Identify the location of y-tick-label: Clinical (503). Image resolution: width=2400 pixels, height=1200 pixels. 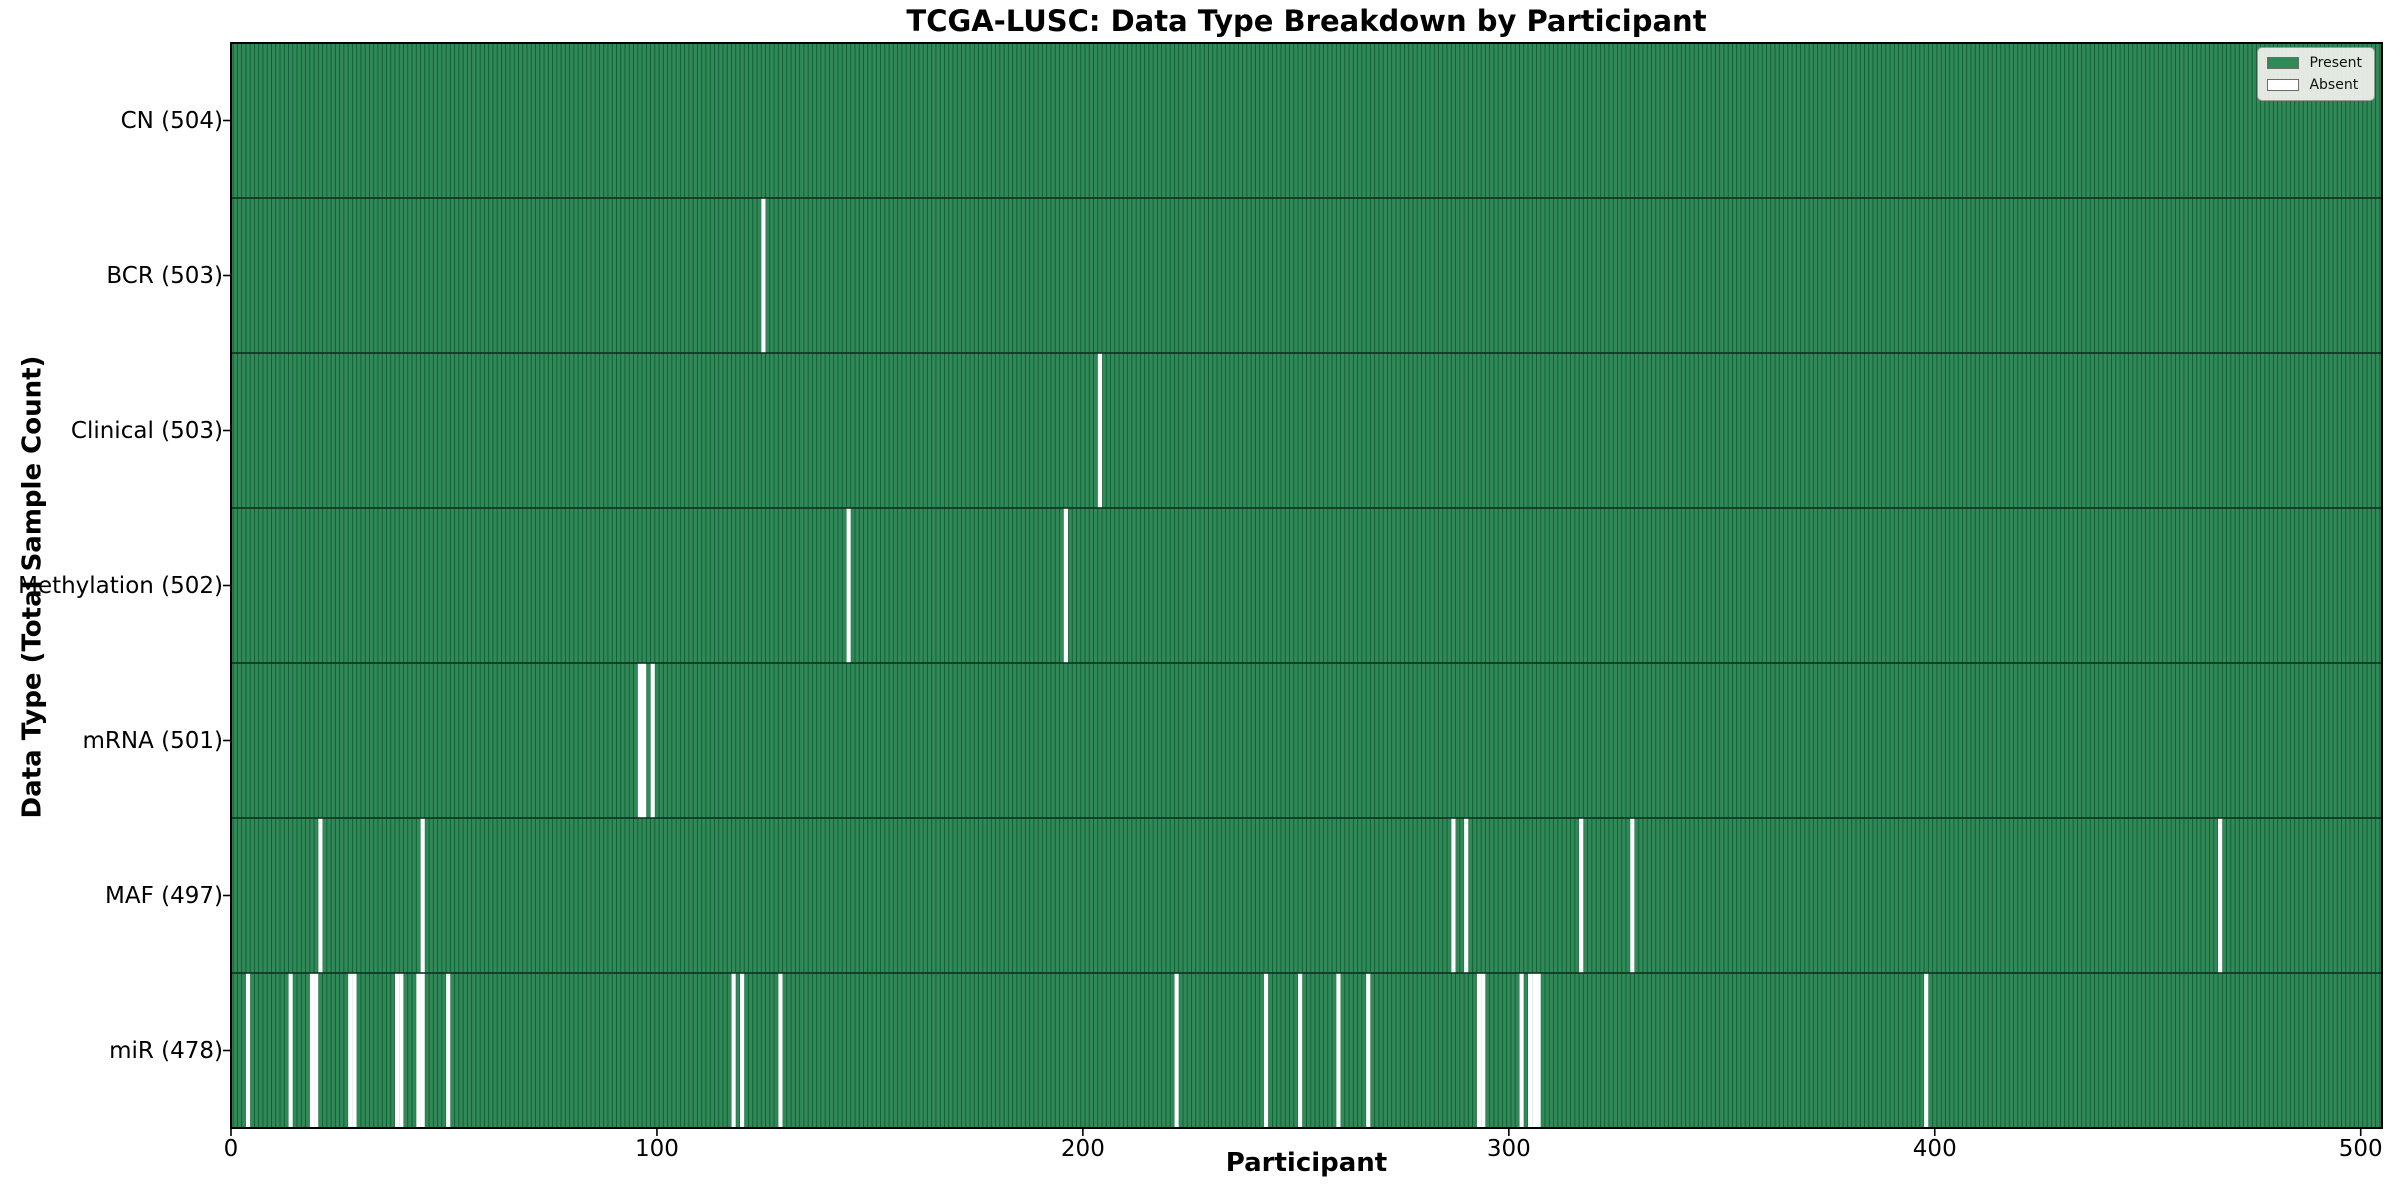
(146, 430).